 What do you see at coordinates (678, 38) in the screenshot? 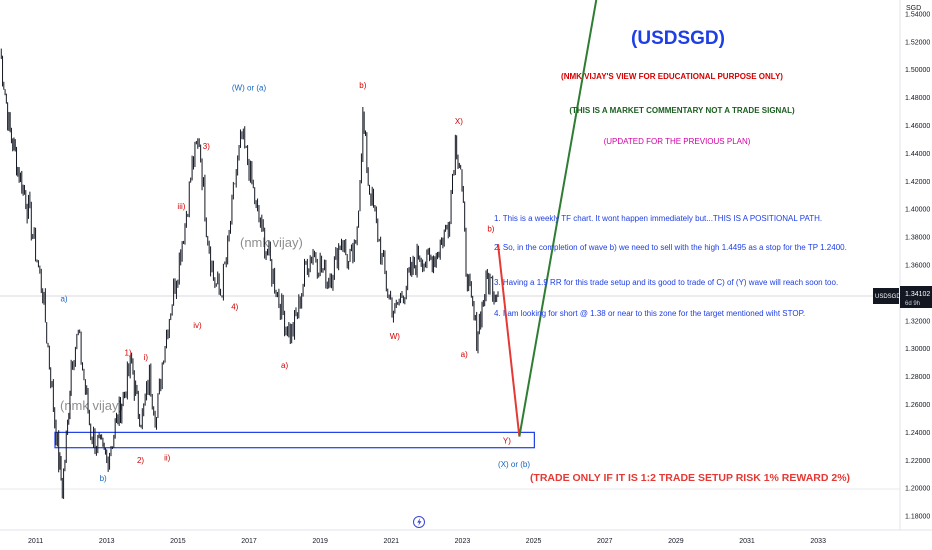
I see `chart-title: (USDSGD)` at bounding box center [678, 38].